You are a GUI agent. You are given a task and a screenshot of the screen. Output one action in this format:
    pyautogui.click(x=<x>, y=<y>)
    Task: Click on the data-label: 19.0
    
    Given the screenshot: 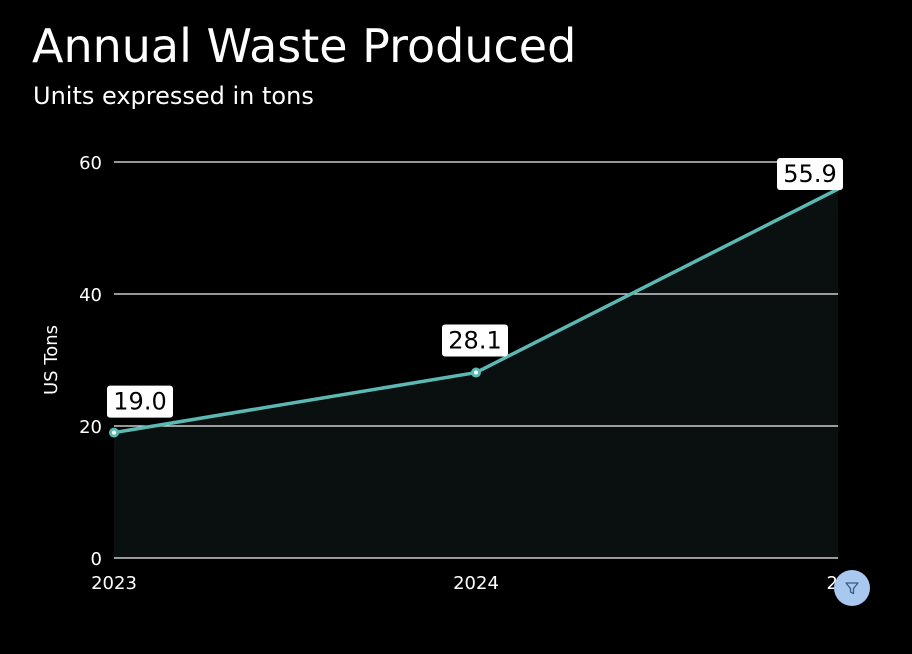 What is the action you would take?
    pyautogui.click(x=139, y=402)
    